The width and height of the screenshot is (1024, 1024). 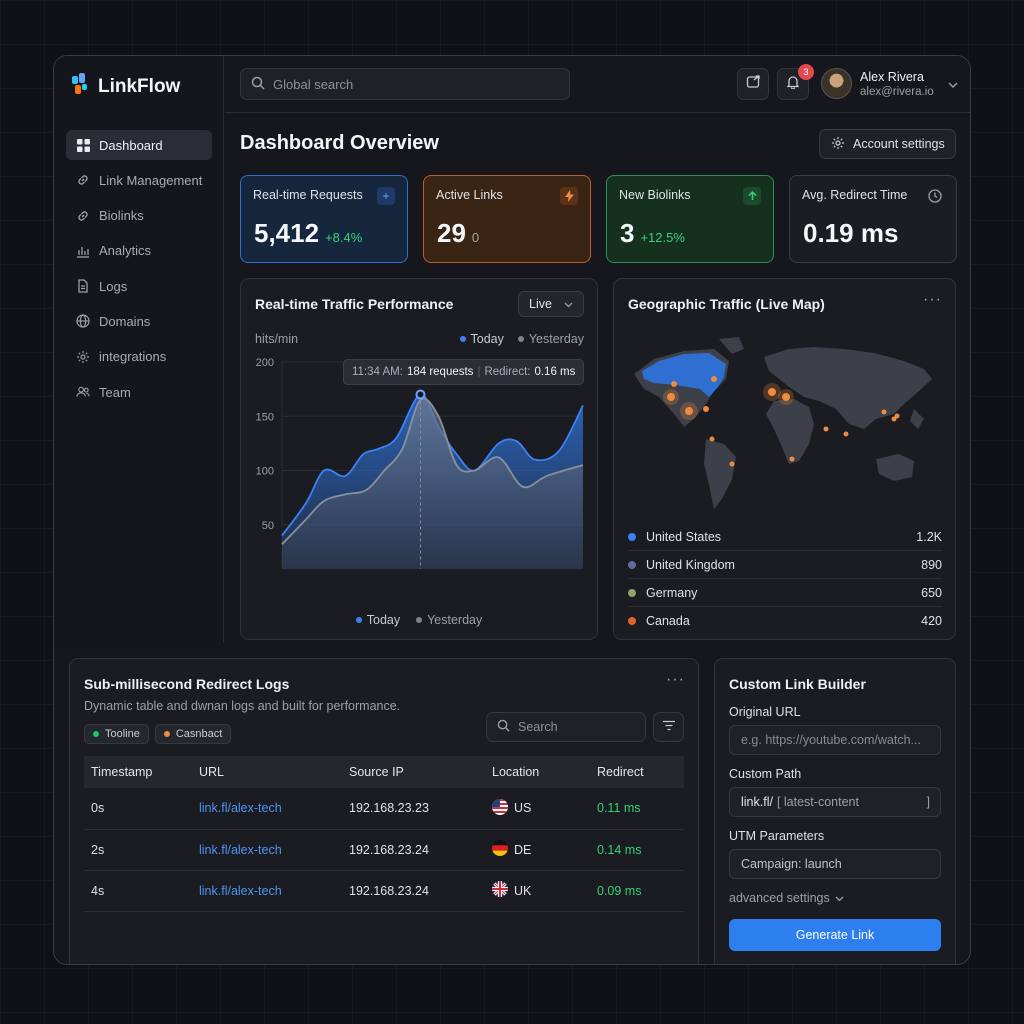 I want to click on location-cell: US, so click(x=539, y=808).